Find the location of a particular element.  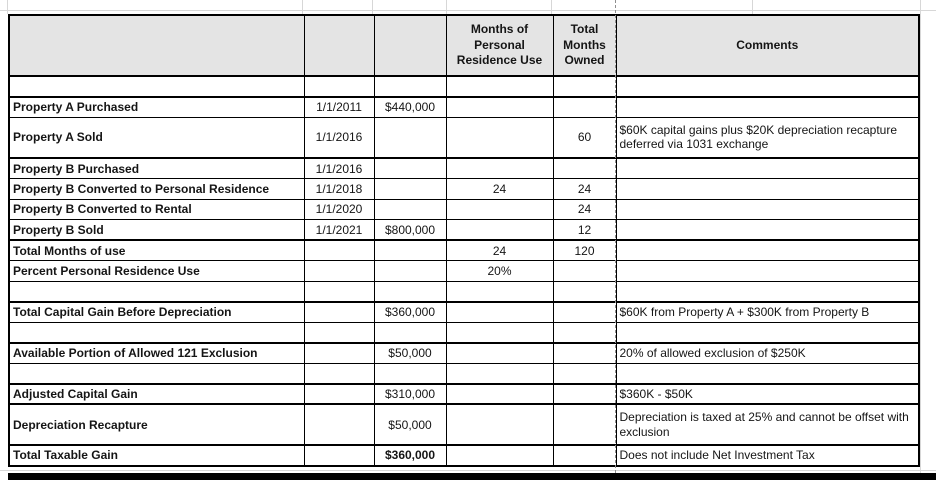

cell-amount: $360,000 is located at coordinates (410, 455).